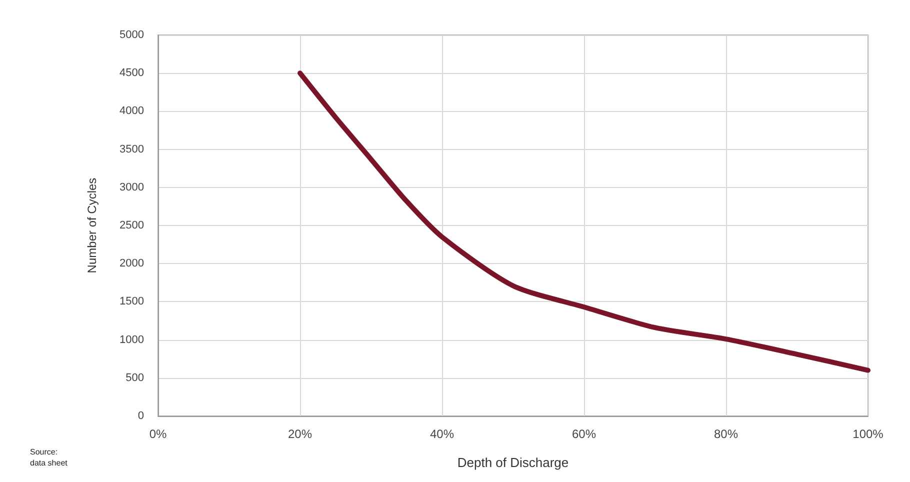 The width and height of the screenshot is (910, 482). I want to click on y-axis-title: Number of Cycles, so click(92, 226).